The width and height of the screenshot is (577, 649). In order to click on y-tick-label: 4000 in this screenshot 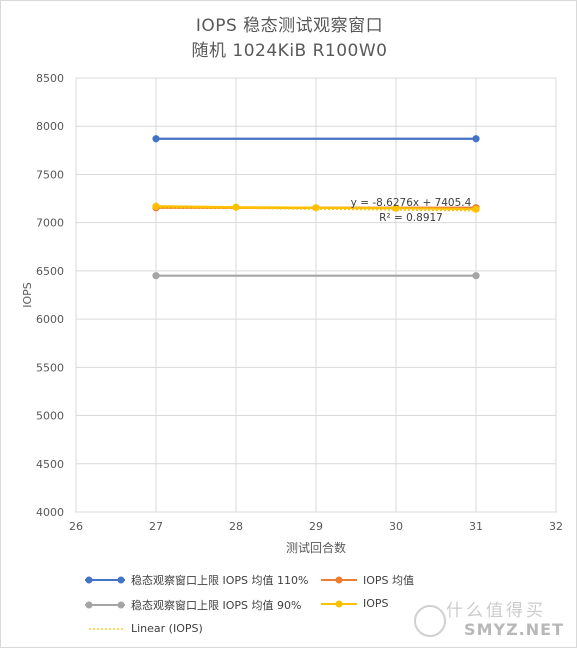, I will do `click(50, 512)`.